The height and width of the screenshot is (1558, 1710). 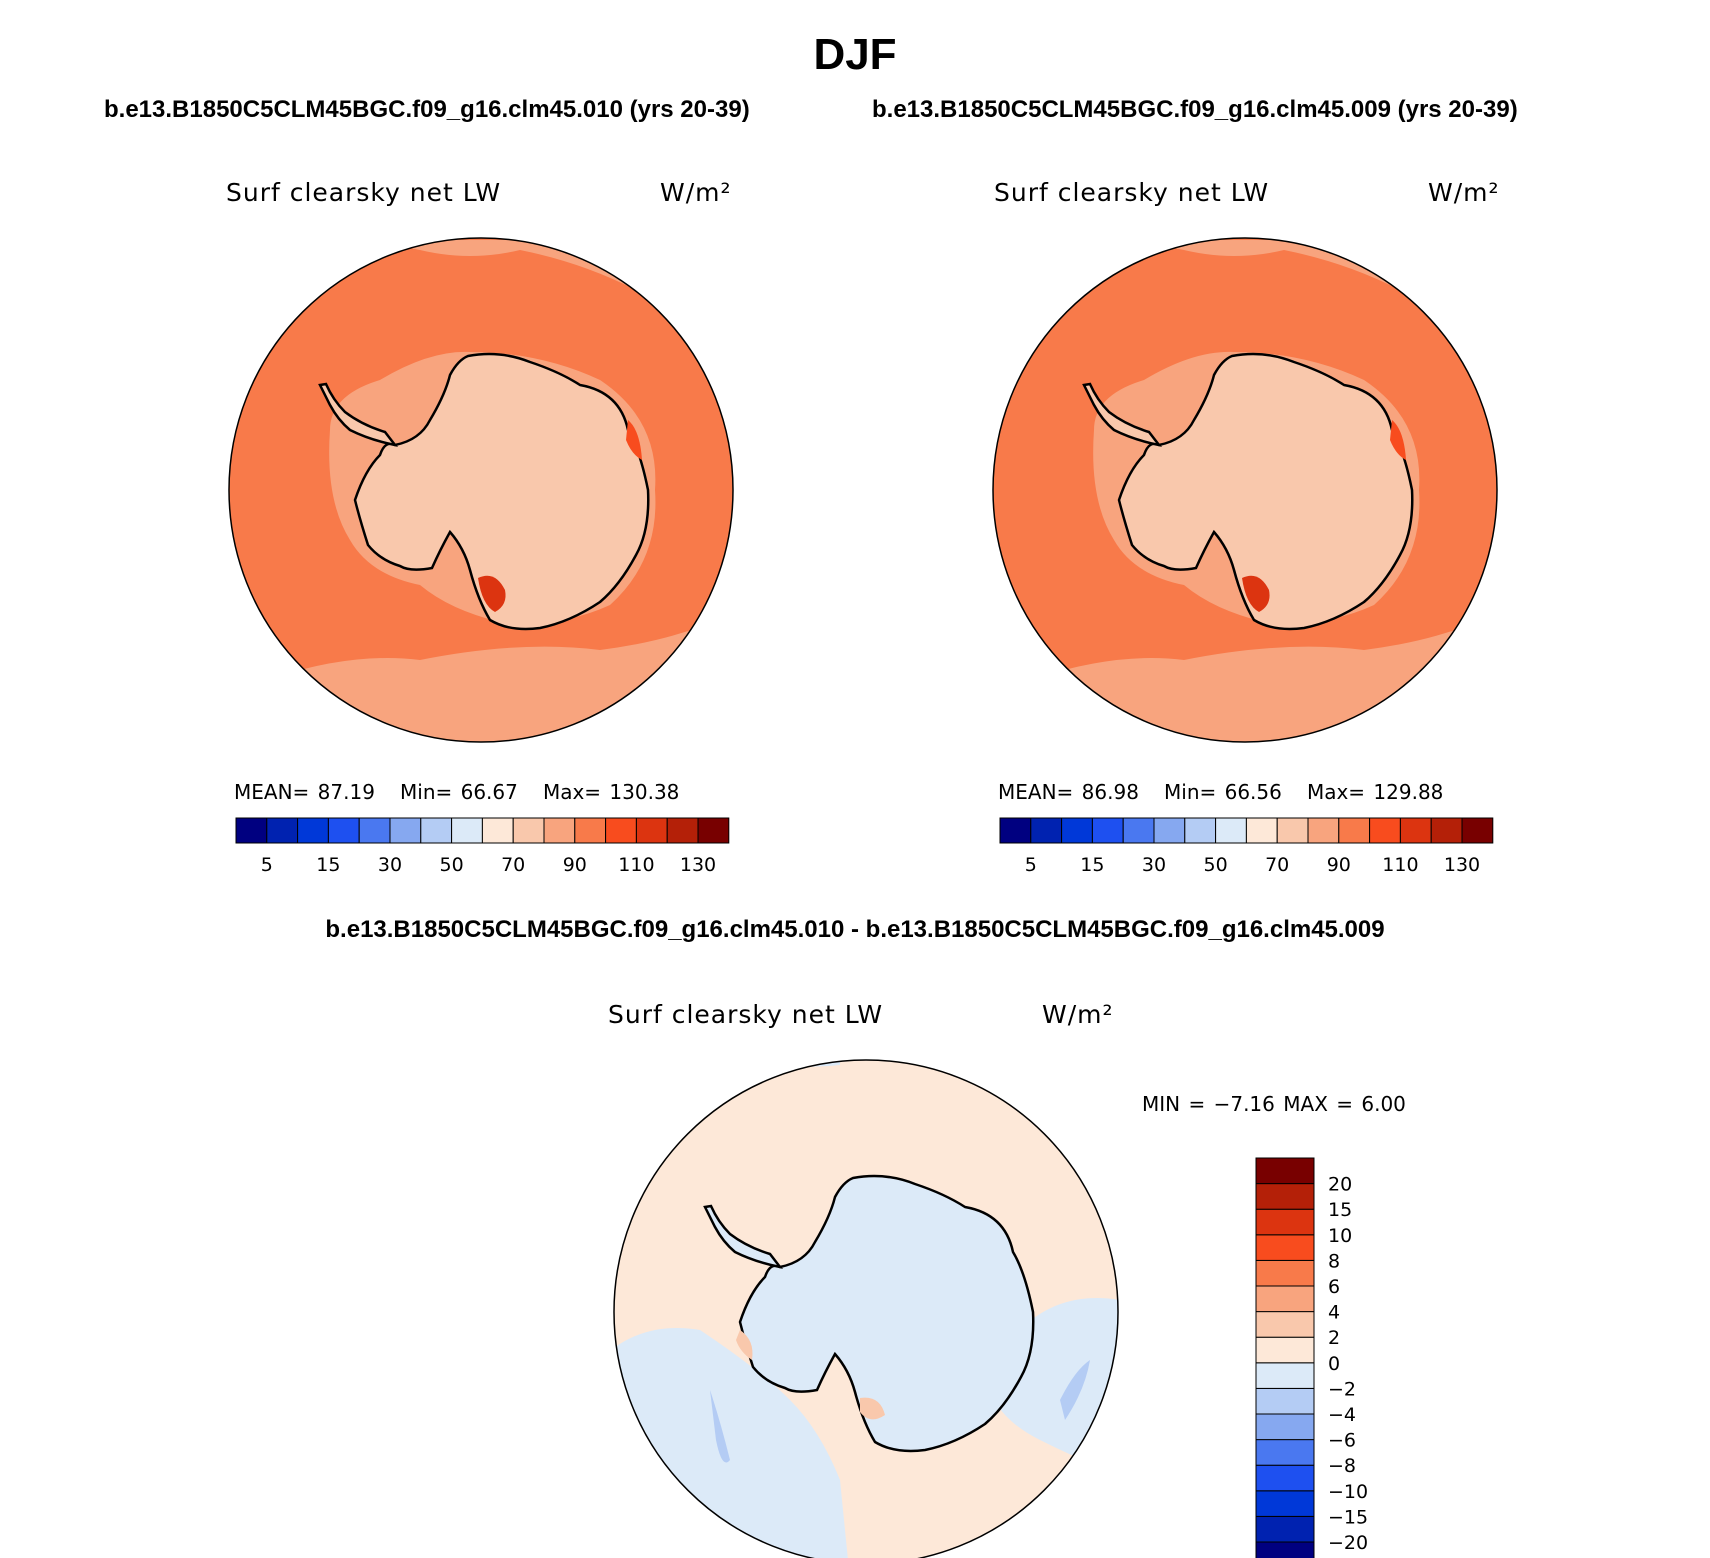 I want to click on colorbar-tick-label: −8, so click(x=1342, y=1466).